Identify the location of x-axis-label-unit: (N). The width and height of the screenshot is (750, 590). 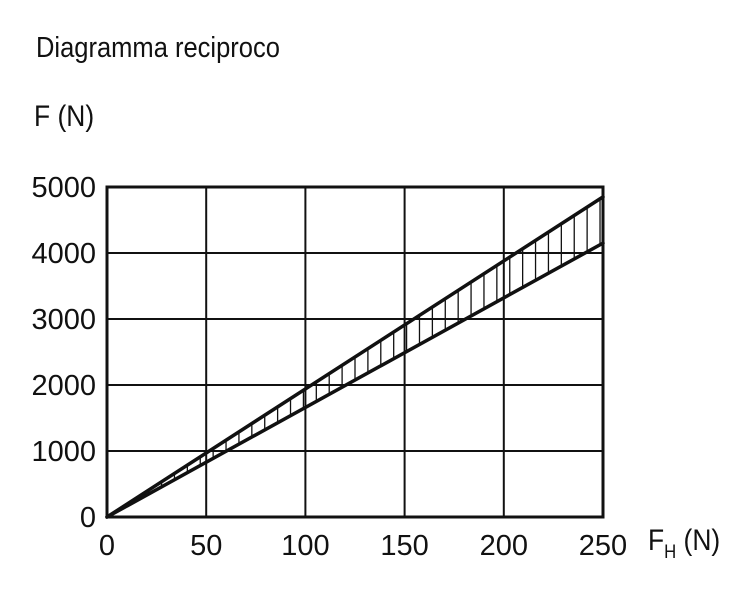
(698, 540).